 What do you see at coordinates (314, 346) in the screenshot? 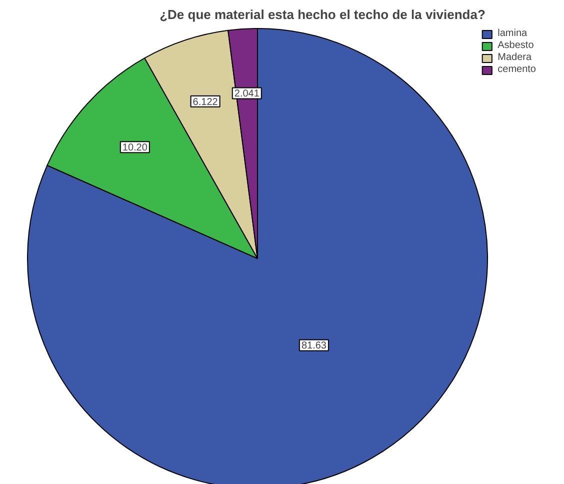
I see `data-label: 81.63` at bounding box center [314, 346].